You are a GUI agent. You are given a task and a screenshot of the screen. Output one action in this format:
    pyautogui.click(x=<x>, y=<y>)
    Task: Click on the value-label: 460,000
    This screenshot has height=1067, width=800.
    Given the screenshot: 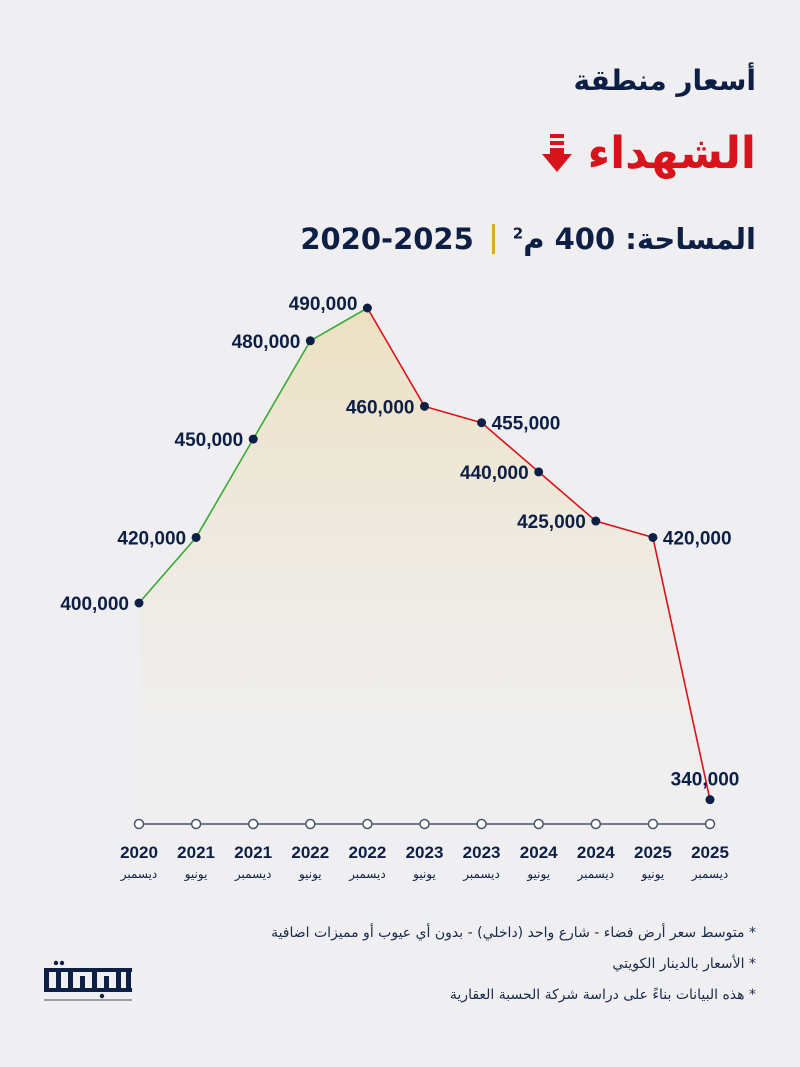 What is the action you would take?
    pyautogui.click(x=380, y=407)
    